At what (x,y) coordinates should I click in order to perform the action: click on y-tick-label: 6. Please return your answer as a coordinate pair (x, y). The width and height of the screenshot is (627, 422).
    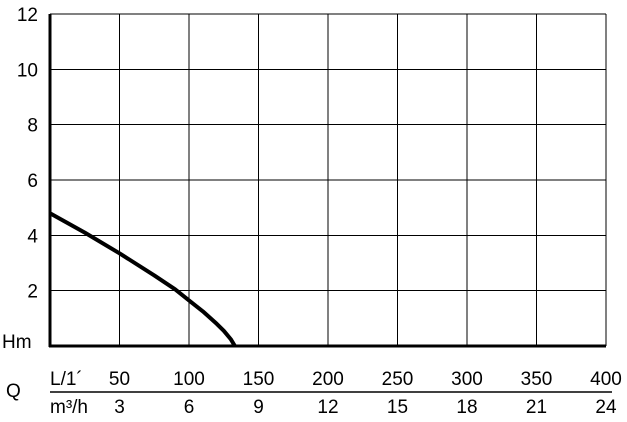
    Looking at the image, I should click on (32, 181).